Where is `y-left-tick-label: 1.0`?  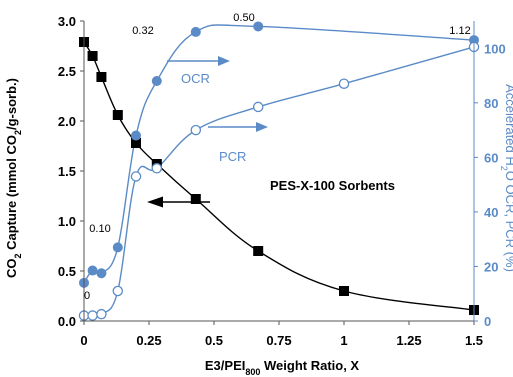 y-left-tick-label: 1.0 is located at coordinates (67, 221).